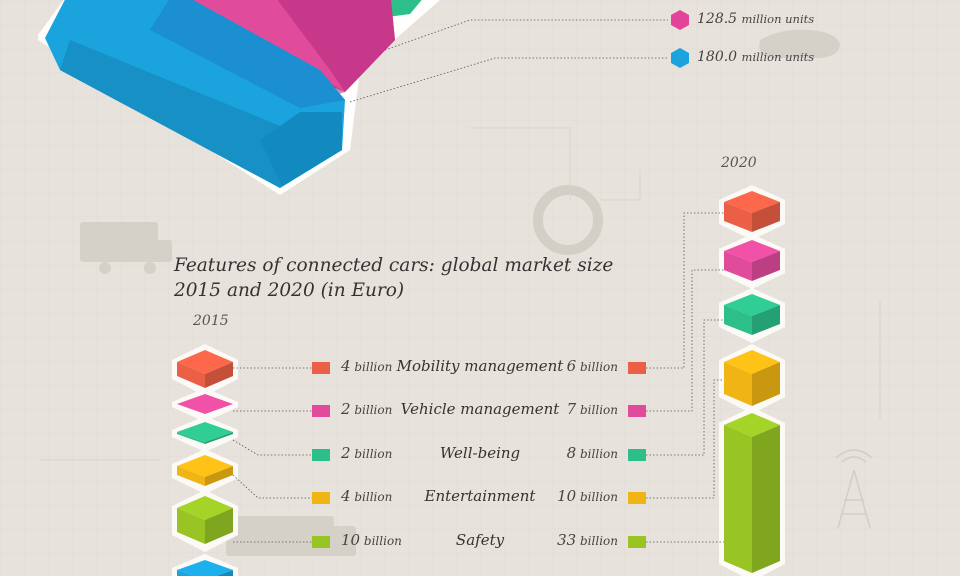 Image resolution: width=960 pixels, height=576 pixels. I want to click on category-label: Vehicle management, so click(480, 409).